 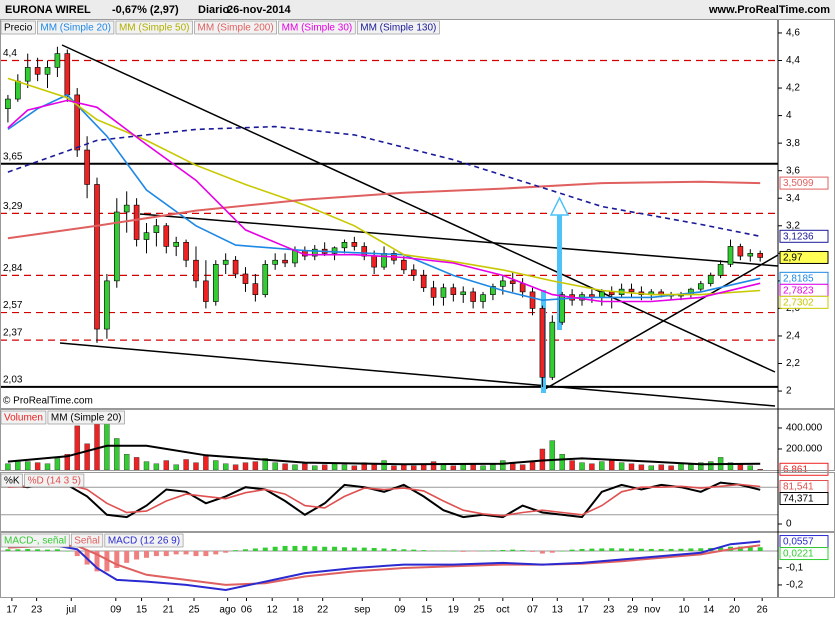 What do you see at coordinates (559, 272) in the screenshot?
I see `arrow-bar` at bounding box center [559, 272].